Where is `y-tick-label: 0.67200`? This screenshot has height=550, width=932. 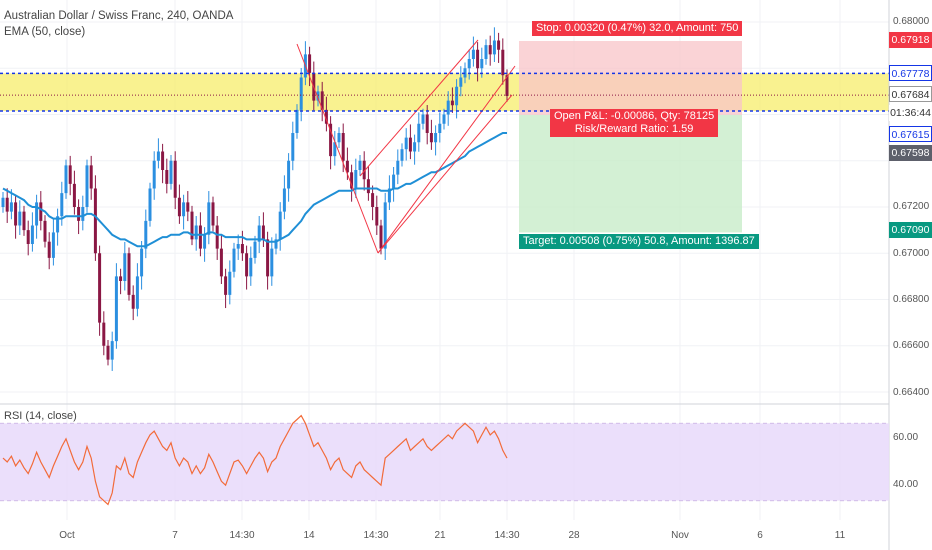 y-tick-label: 0.67200 is located at coordinates (911, 206).